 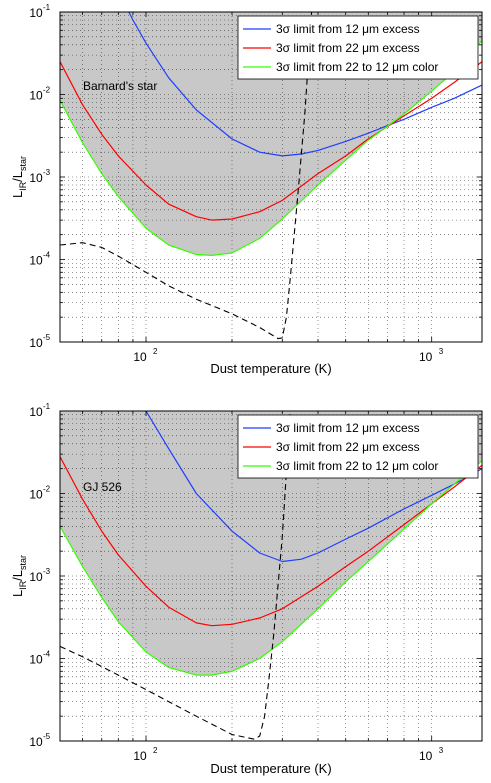 What do you see at coordinates (120, 86) in the screenshot?
I see `chart-annotation: Barnard's star` at bounding box center [120, 86].